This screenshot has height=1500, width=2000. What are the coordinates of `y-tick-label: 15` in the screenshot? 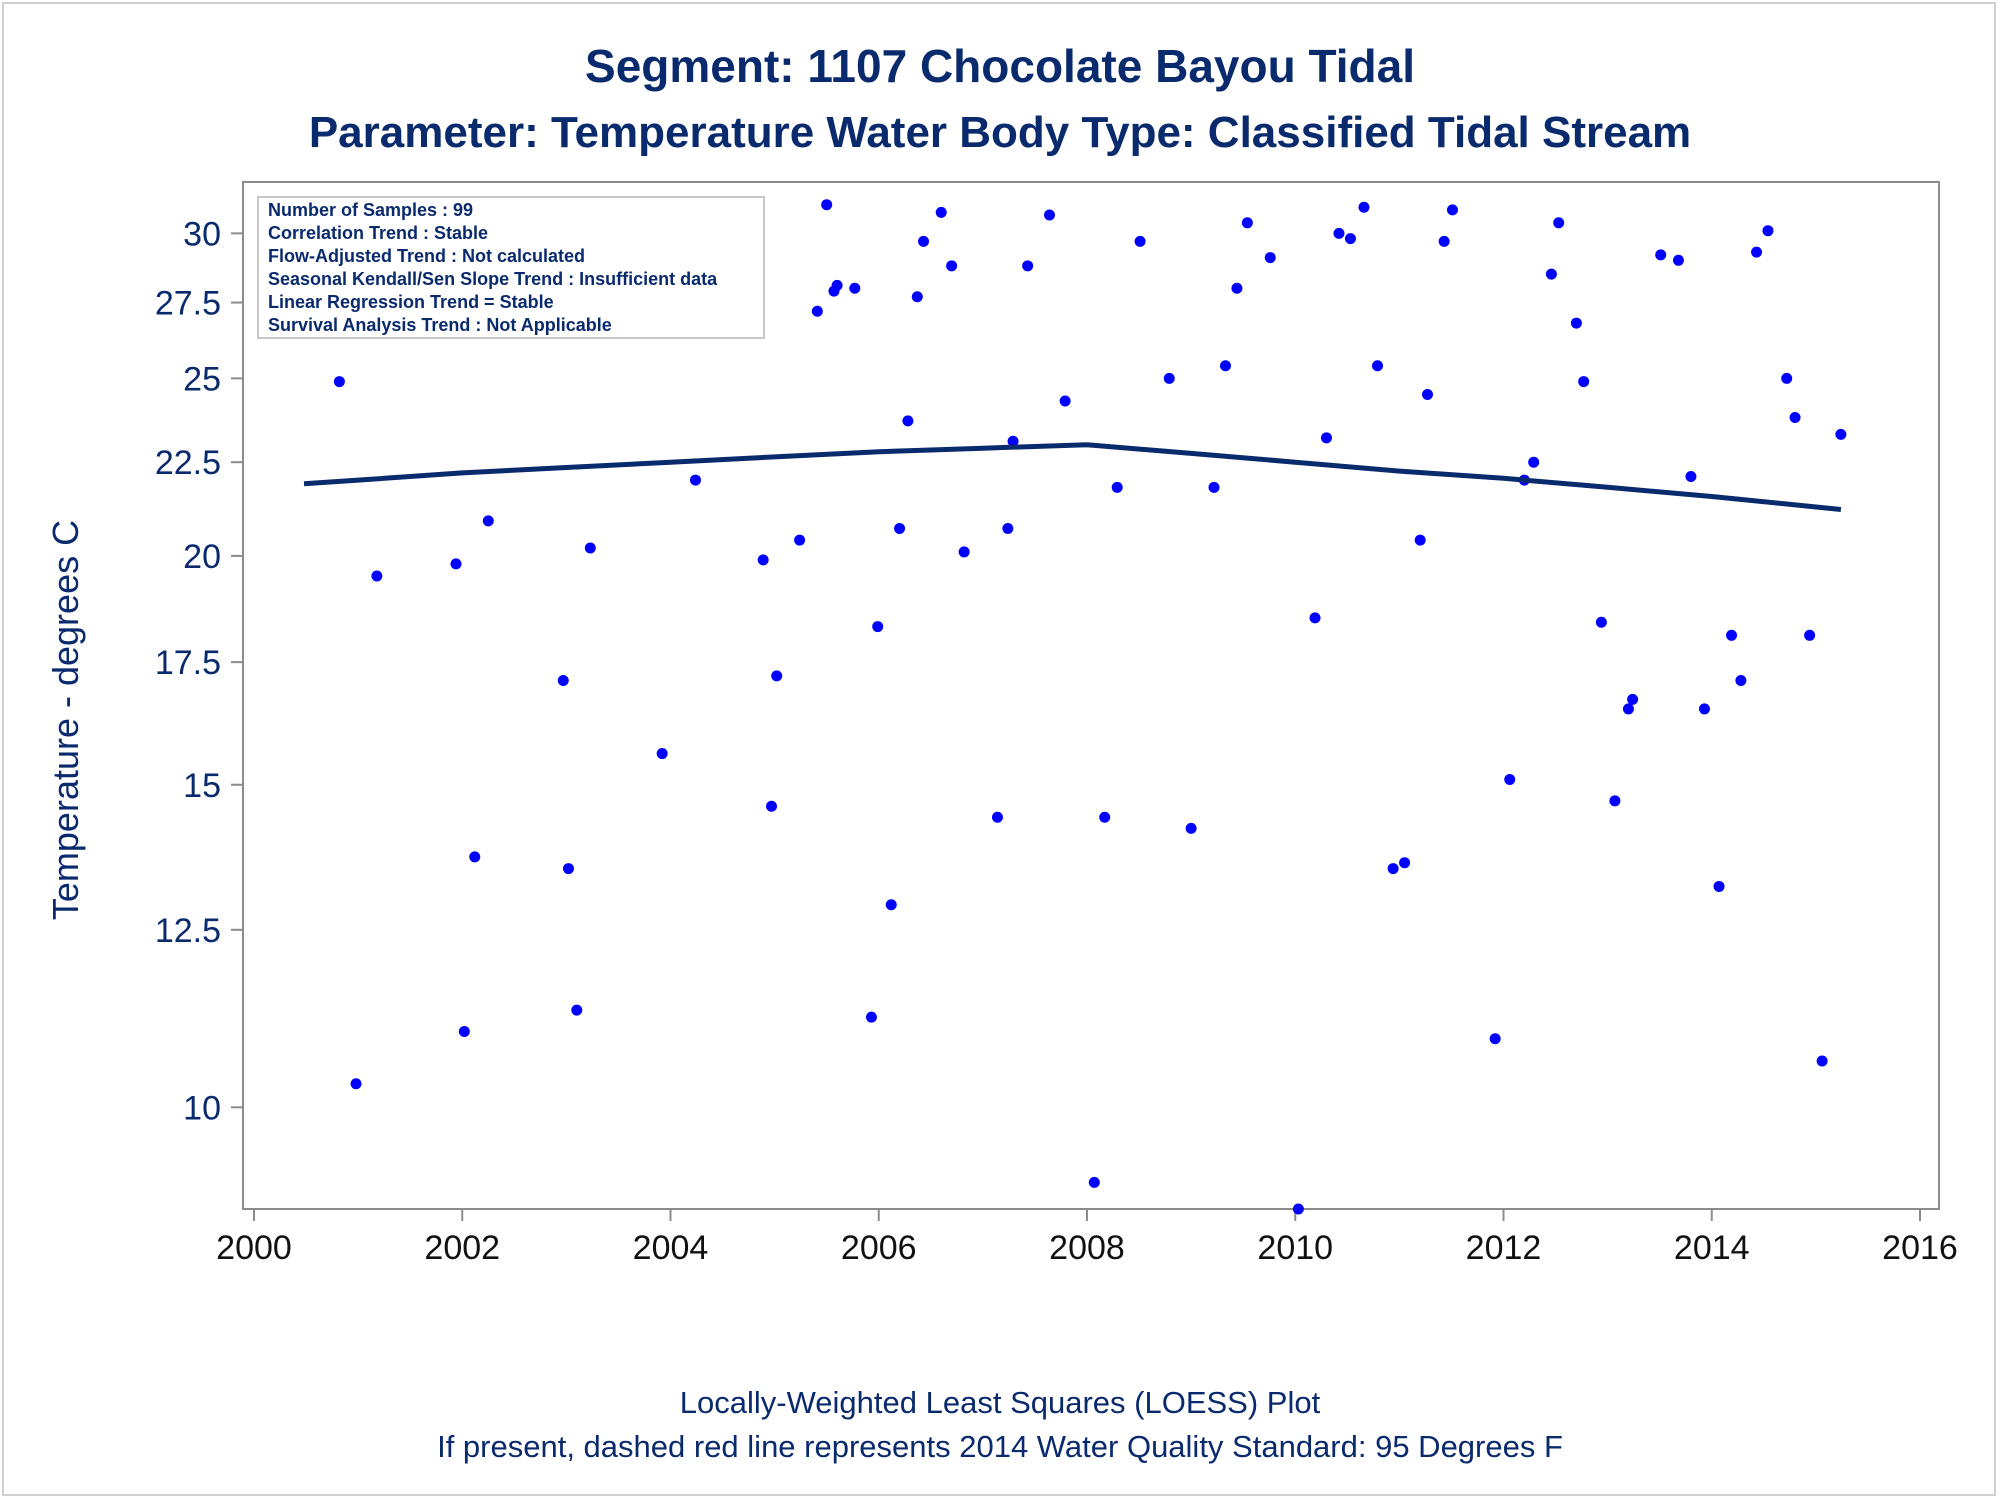 It's located at (202, 786).